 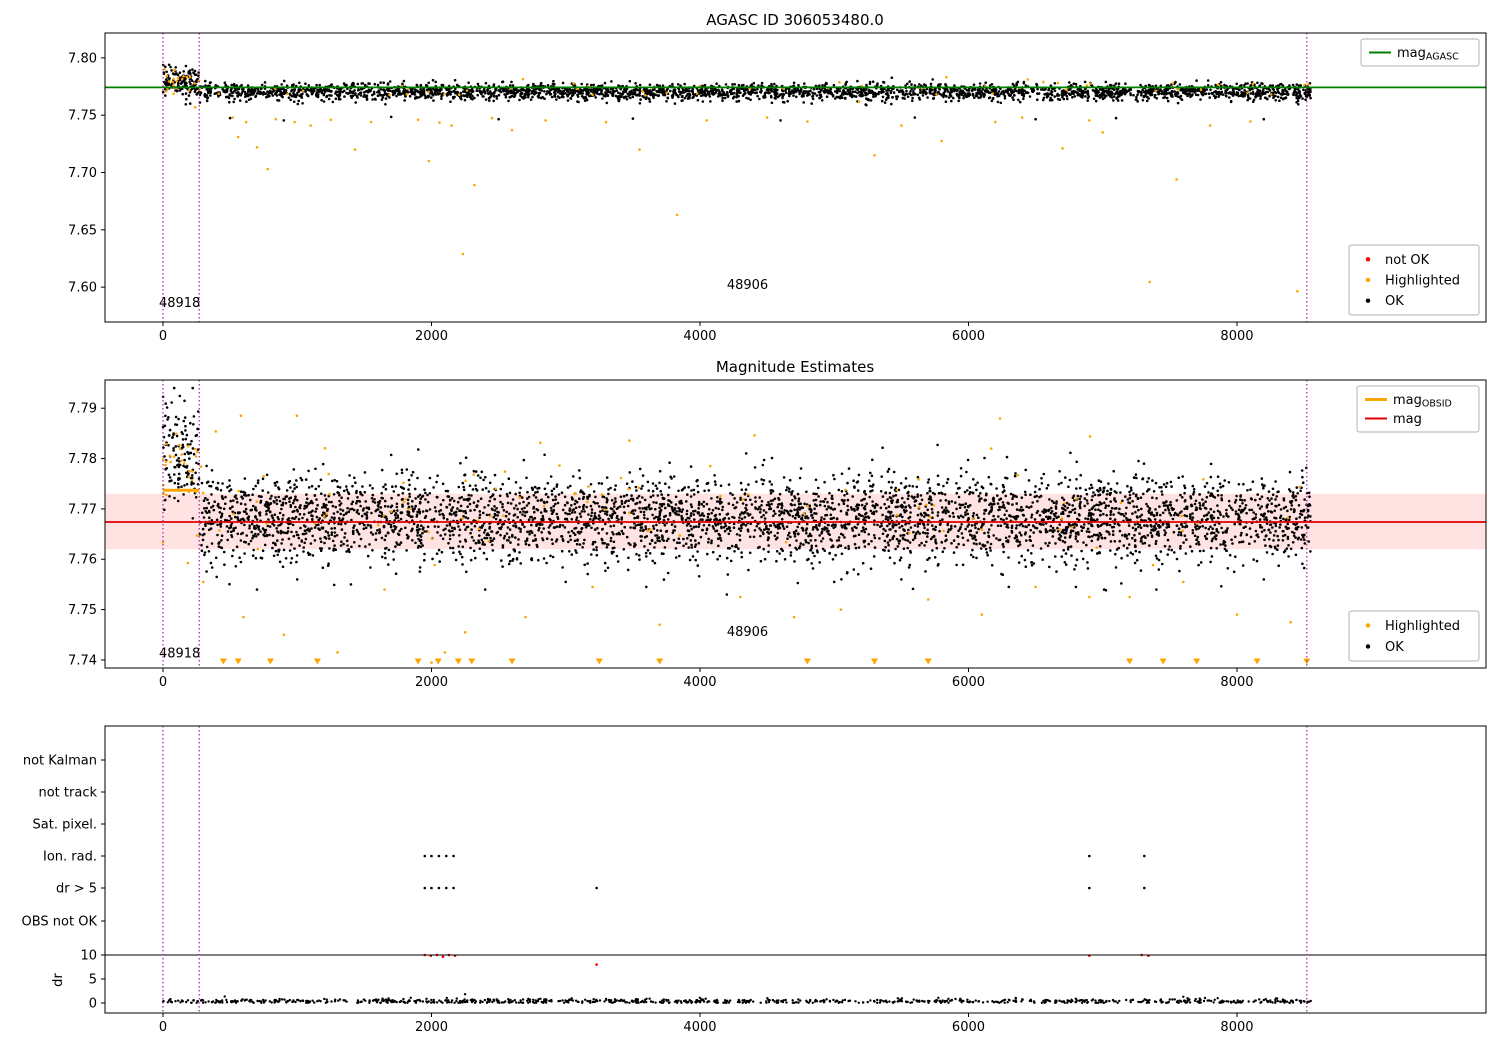 What do you see at coordinates (795, 20) in the screenshot?
I see `chart1-title: AGASC ID 306053480.0` at bounding box center [795, 20].